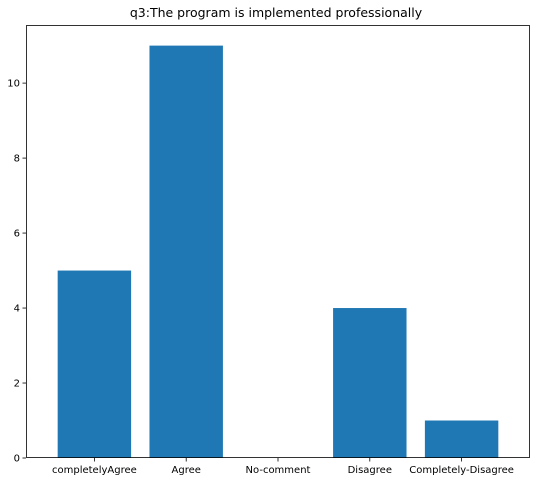 The height and width of the screenshot is (482, 536). Describe the element at coordinates (461, 470) in the screenshot. I see `x-tick-label: Completely-Disagree` at that location.